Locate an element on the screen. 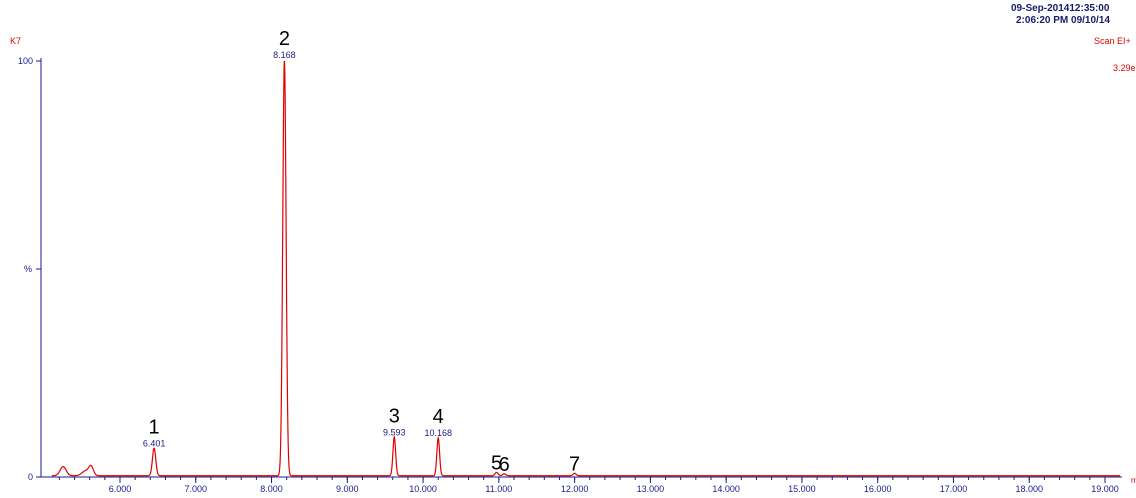 The height and width of the screenshot is (498, 1136). peak-number-label: 5 is located at coordinates (496, 464).